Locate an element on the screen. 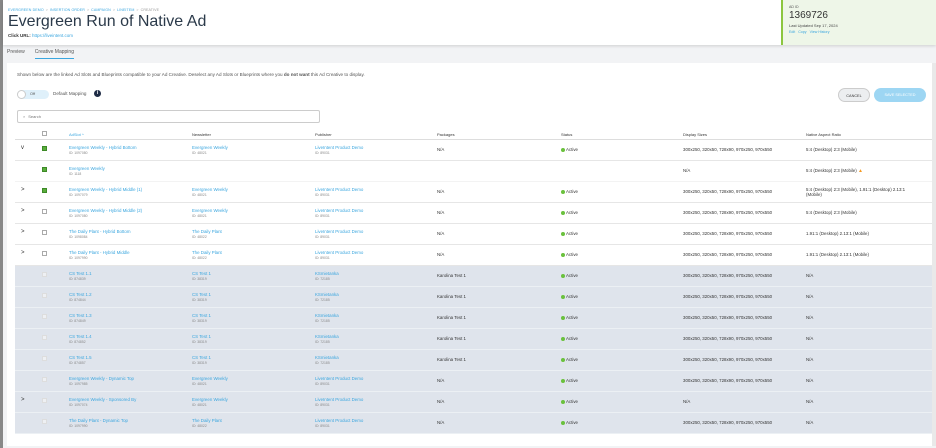  adslot-link: Evergreen Weekly - Hybrid Middle (1) is located at coordinates (106, 189).